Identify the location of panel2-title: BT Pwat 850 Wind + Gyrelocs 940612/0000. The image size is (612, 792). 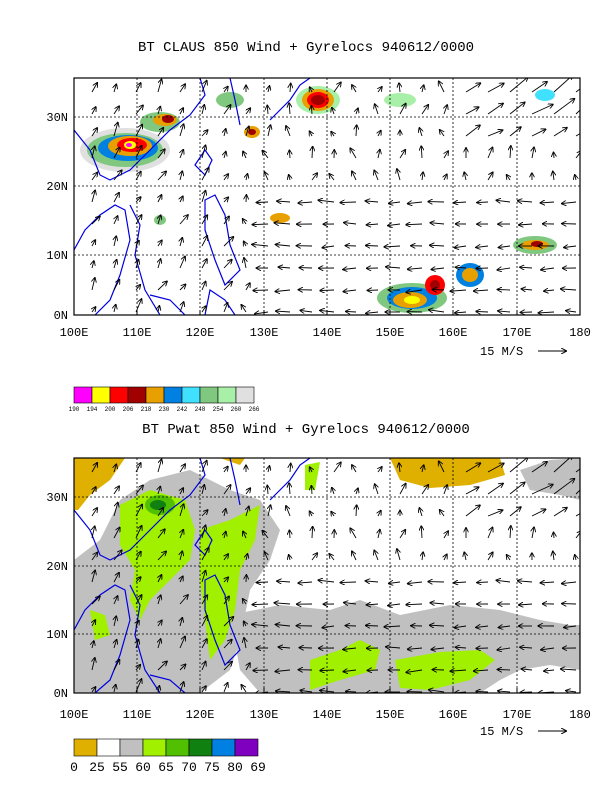
(306, 430).